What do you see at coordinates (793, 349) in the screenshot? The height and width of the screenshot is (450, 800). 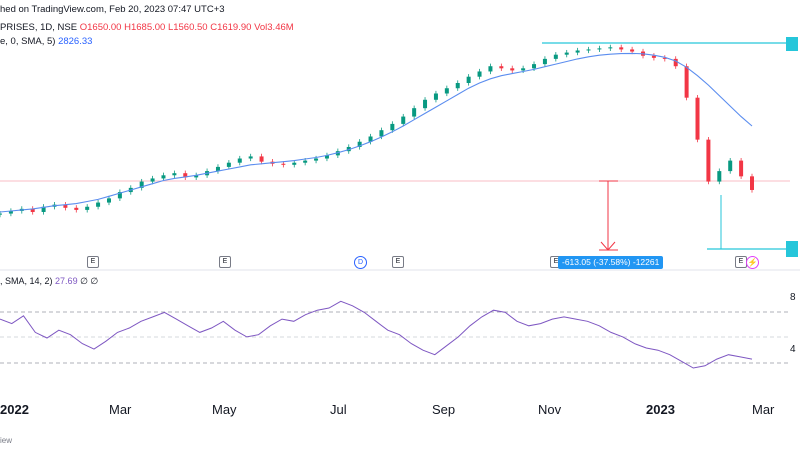 I see `rsi-tick-lower: 4` at bounding box center [793, 349].